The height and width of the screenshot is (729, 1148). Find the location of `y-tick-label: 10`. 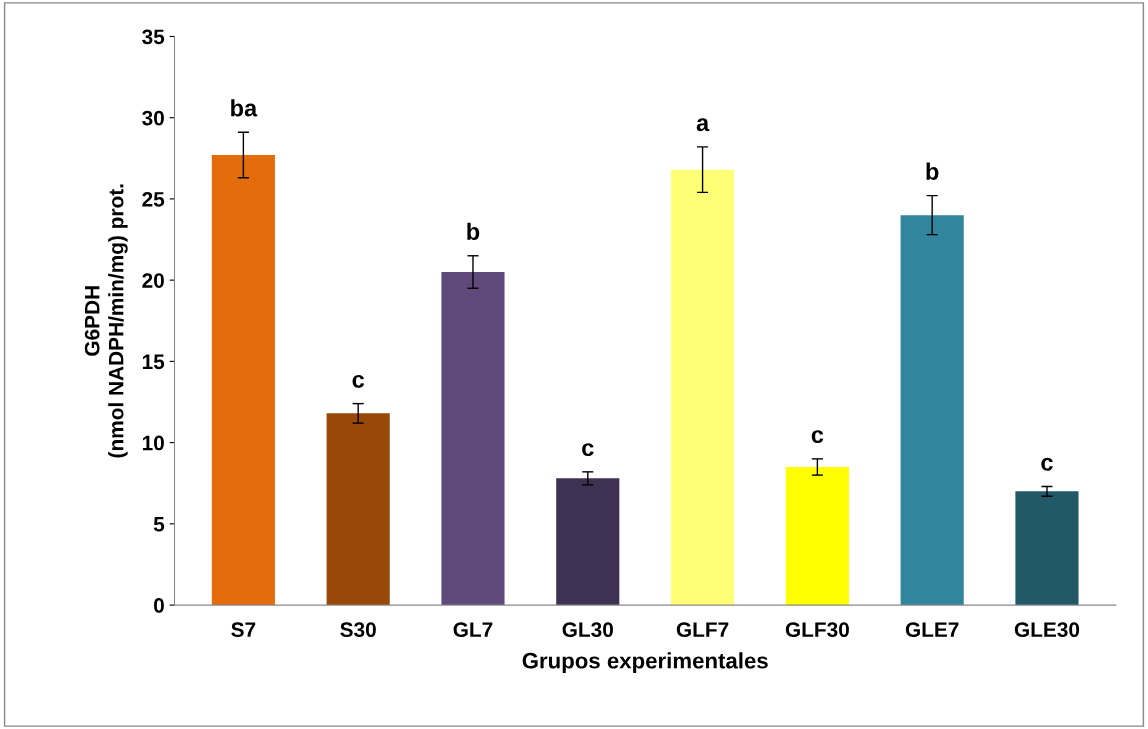

y-tick-label: 10 is located at coordinates (153, 443).